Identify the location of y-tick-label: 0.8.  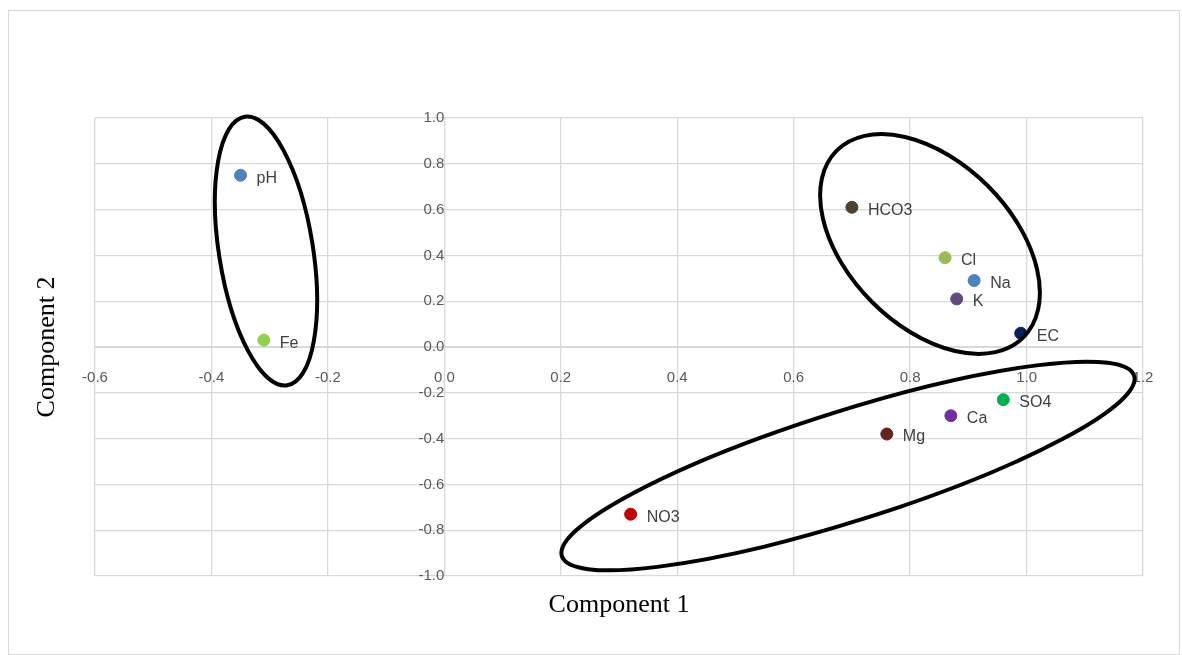
(434, 162).